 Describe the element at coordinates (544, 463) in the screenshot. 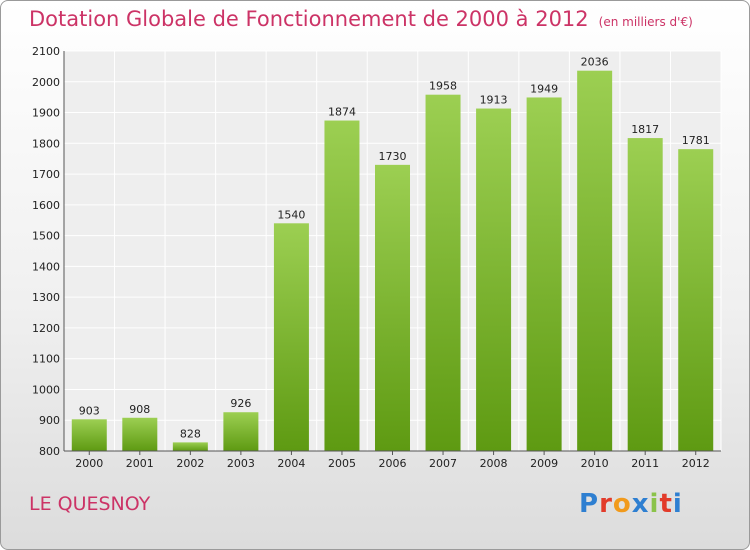

I see `x-tick-label-2009: 2009` at that location.